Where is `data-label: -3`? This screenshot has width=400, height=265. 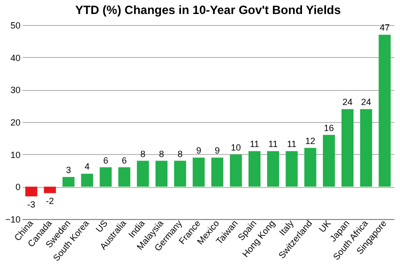 data-label: -3 is located at coordinates (31, 204).